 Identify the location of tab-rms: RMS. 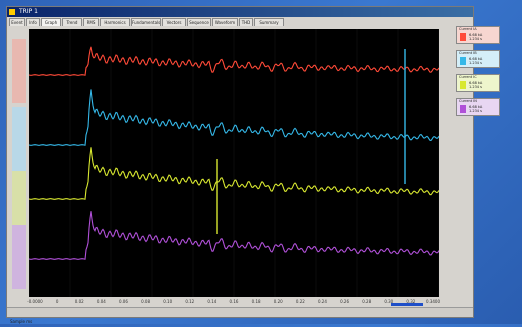
(91, 22).